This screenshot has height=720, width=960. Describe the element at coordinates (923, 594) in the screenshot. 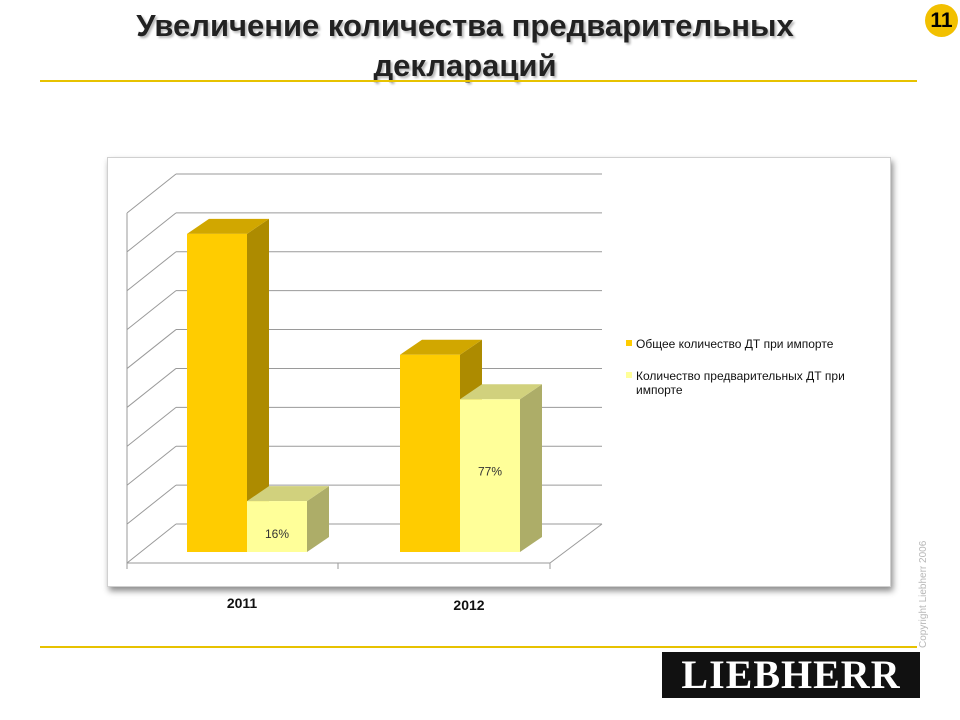

I see `copyright-text: Copyright Liebherr 2006` at that location.